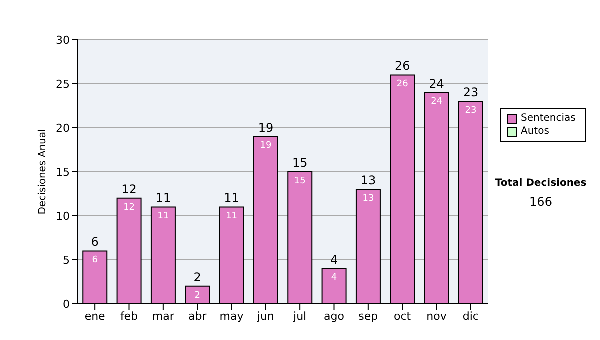  I want to click on data-label: 12, so click(130, 207).